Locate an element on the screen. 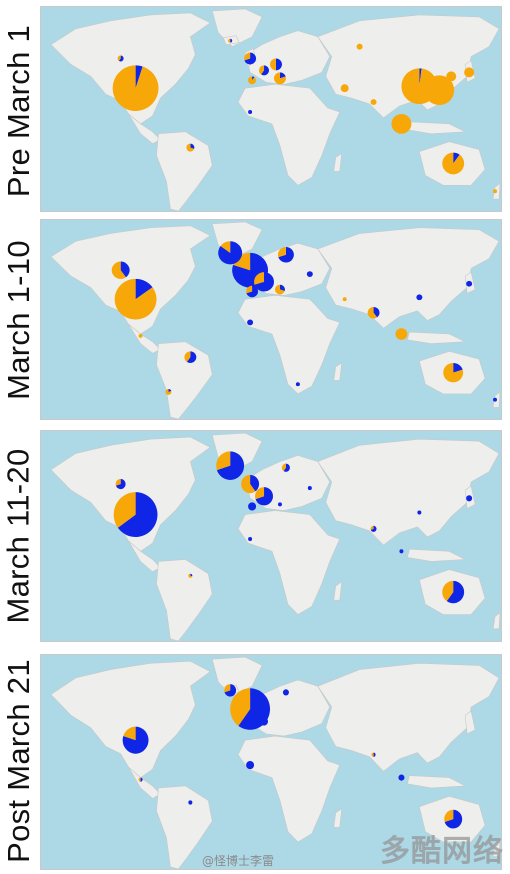 Image resolution: width=510 pixels, height=874 pixels. watermark: @怪博士李雷 is located at coordinates (238, 861).